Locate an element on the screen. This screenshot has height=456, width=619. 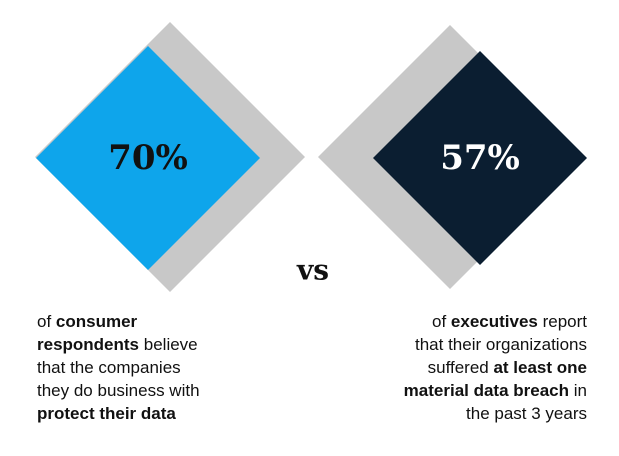
caption-text: they do business with is located at coordinates (118, 390).